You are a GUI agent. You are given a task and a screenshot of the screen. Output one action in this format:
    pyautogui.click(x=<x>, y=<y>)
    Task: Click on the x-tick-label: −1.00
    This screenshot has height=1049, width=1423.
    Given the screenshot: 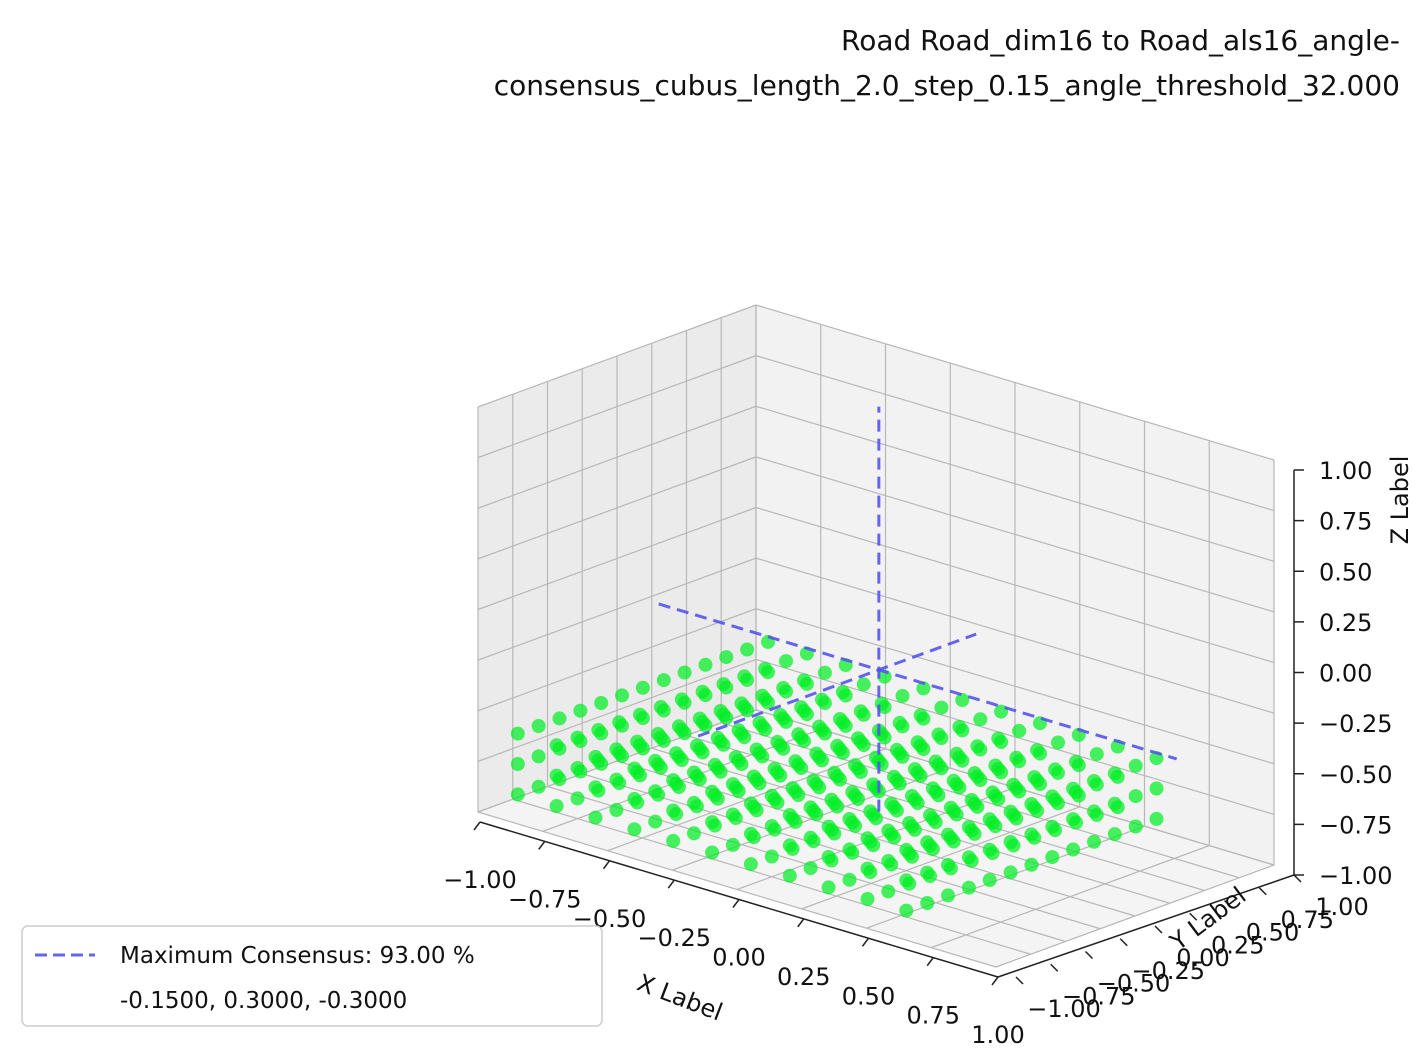 What is the action you would take?
    pyautogui.click(x=480, y=880)
    